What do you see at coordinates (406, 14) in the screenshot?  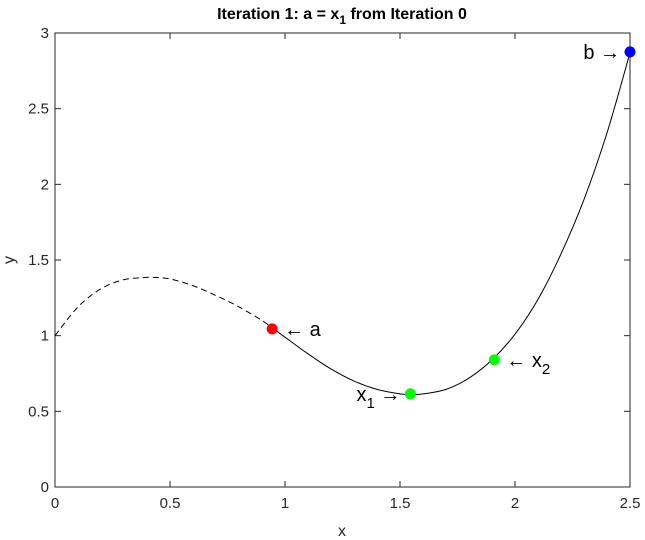 I see `chart-title-suffix: from Iteration 0` at bounding box center [406, 14].